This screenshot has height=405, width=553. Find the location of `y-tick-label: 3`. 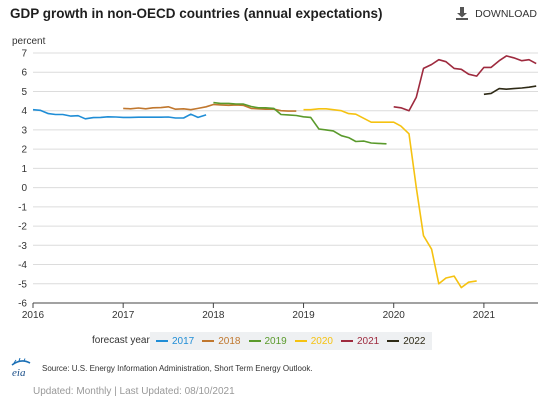

y-tick-label: 3 is located at coordinates (24, 130).